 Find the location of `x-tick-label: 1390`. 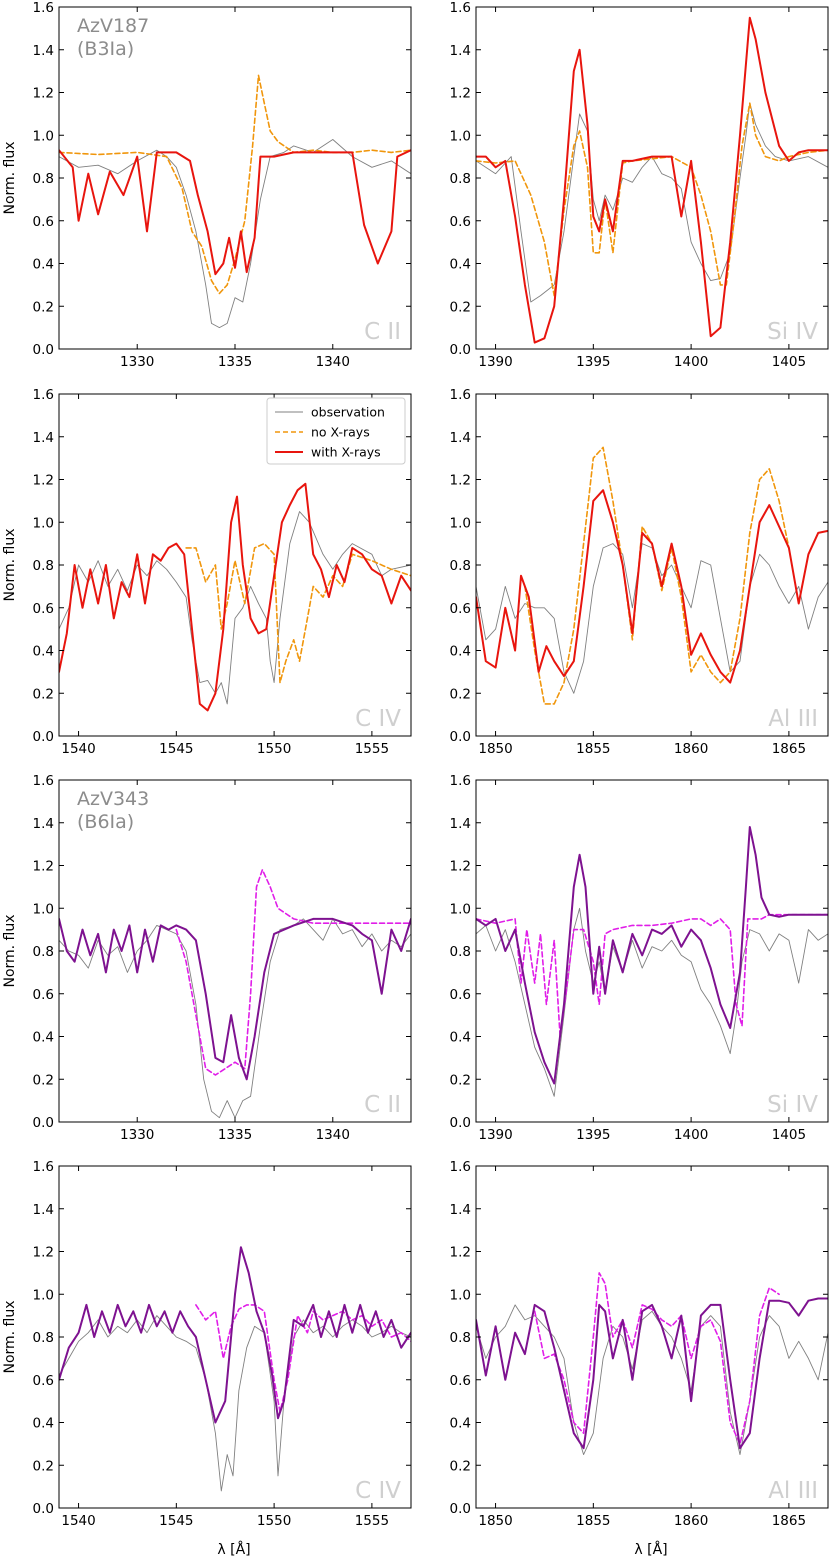

x-tick-label: 1390 is located at coordinates (495, 1135).